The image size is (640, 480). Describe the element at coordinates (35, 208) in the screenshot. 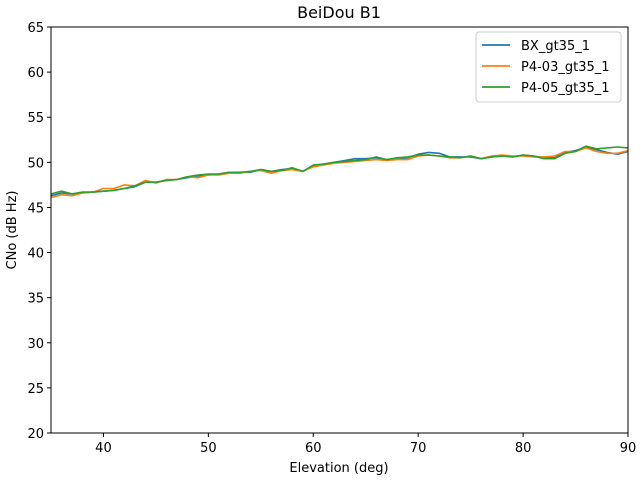

I see `y-tick-label: 45` at that location.